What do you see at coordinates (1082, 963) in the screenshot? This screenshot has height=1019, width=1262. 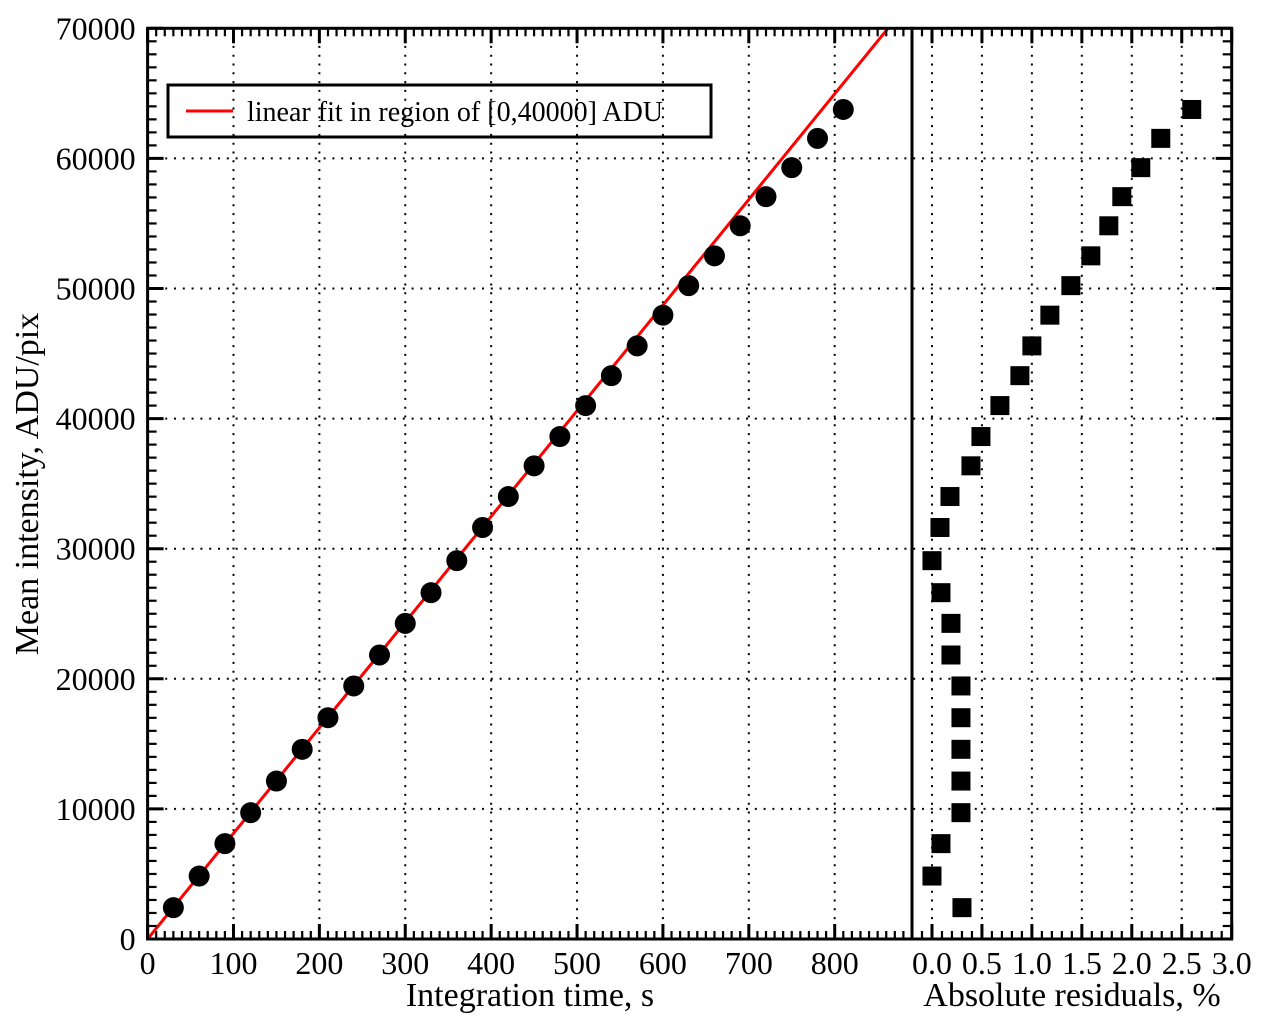 I see `x-tick-label-residuals: 1.5` at bounding box center [1082, 963].